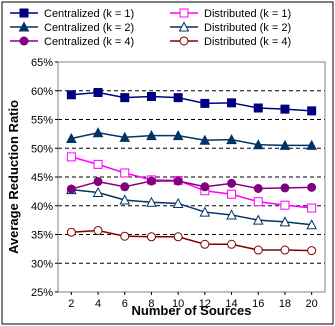 This screenshot has height=326, width=335. Describe the element at coordinates (125, 304) in the screenshot. I see `x-tick-label: 6` at that location.